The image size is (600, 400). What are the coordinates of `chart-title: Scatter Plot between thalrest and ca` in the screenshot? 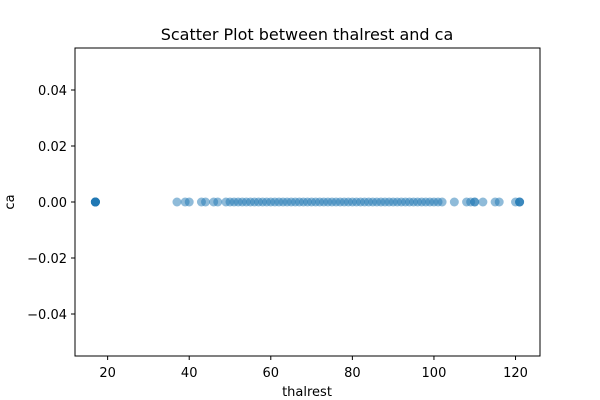 It's located at (307, 34).